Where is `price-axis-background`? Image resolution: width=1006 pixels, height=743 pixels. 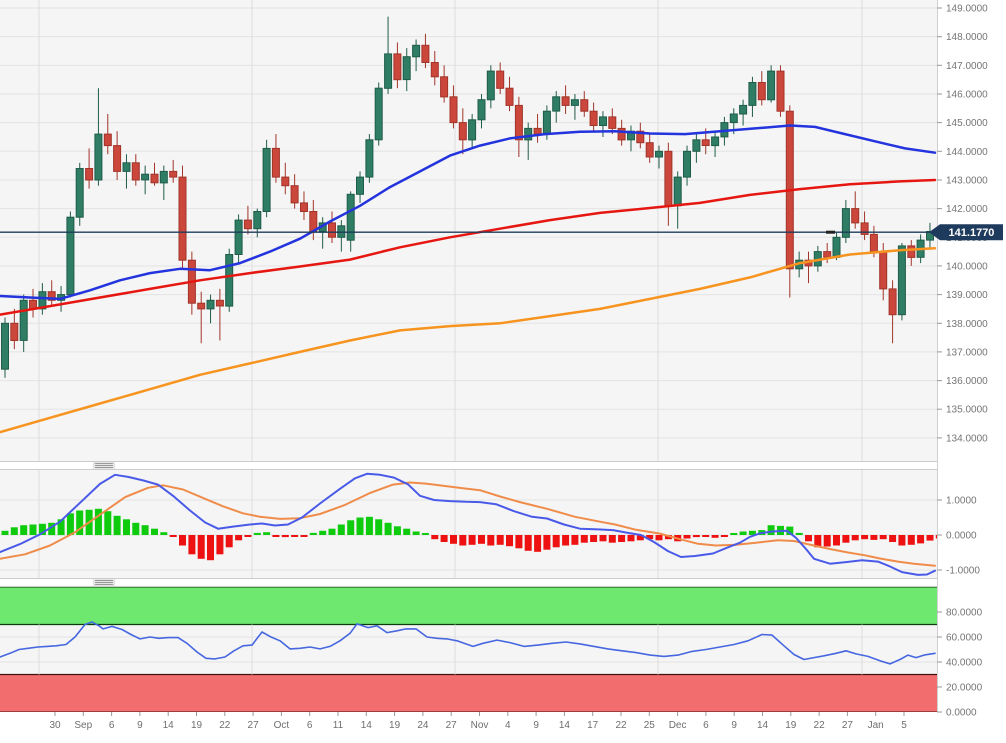
price-axis-background is located at coordinates (971, 371).